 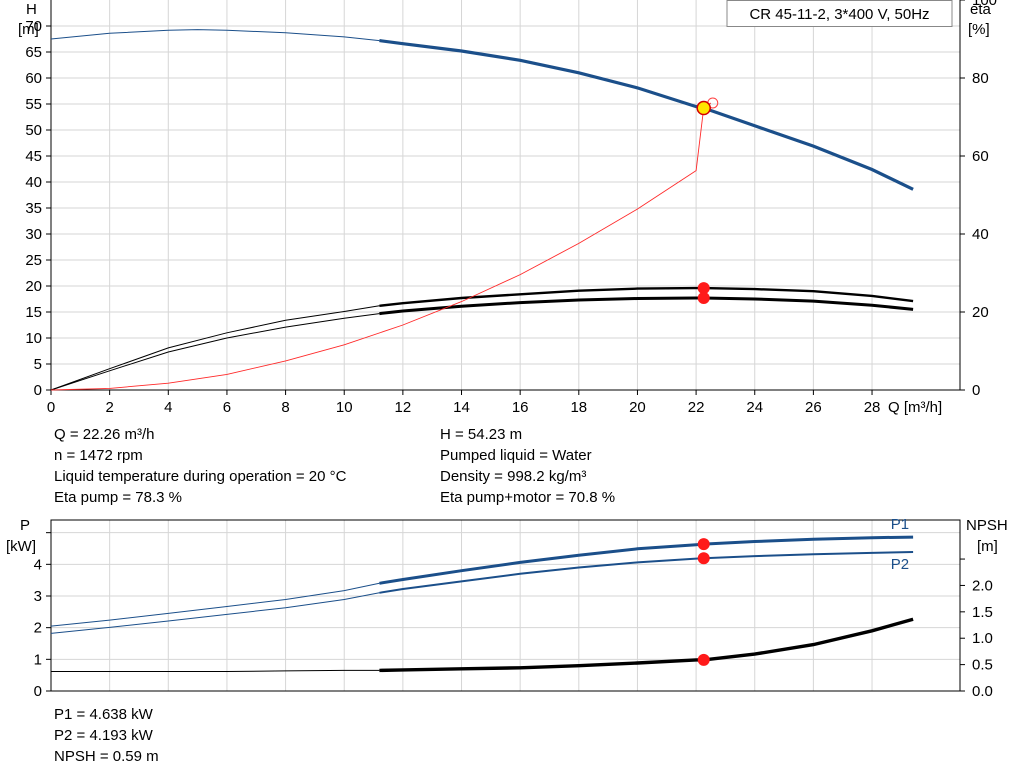 What do you see at coordinates (980, 156) in the screenshot?
I see `eta-tick-label: 60` at bounding box center [980, 156].